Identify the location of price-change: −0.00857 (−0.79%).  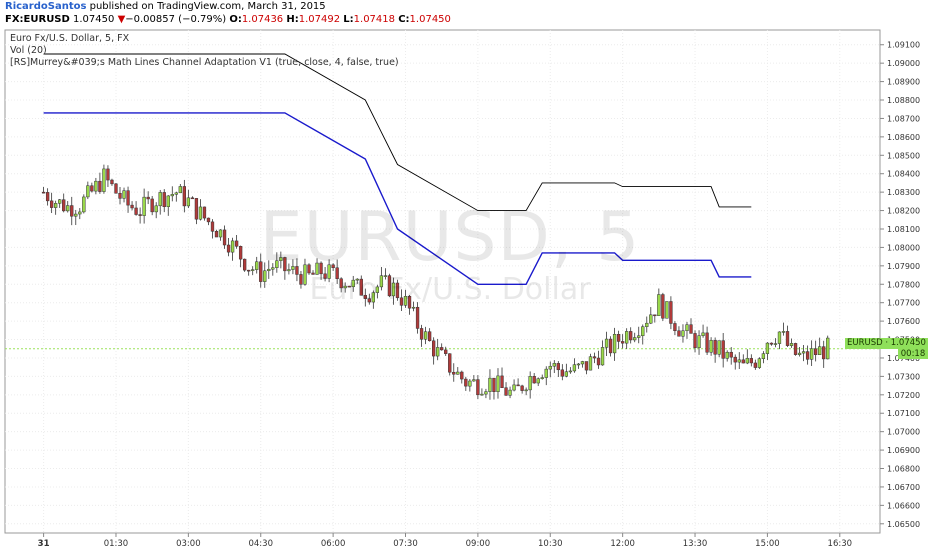
(176, 19).